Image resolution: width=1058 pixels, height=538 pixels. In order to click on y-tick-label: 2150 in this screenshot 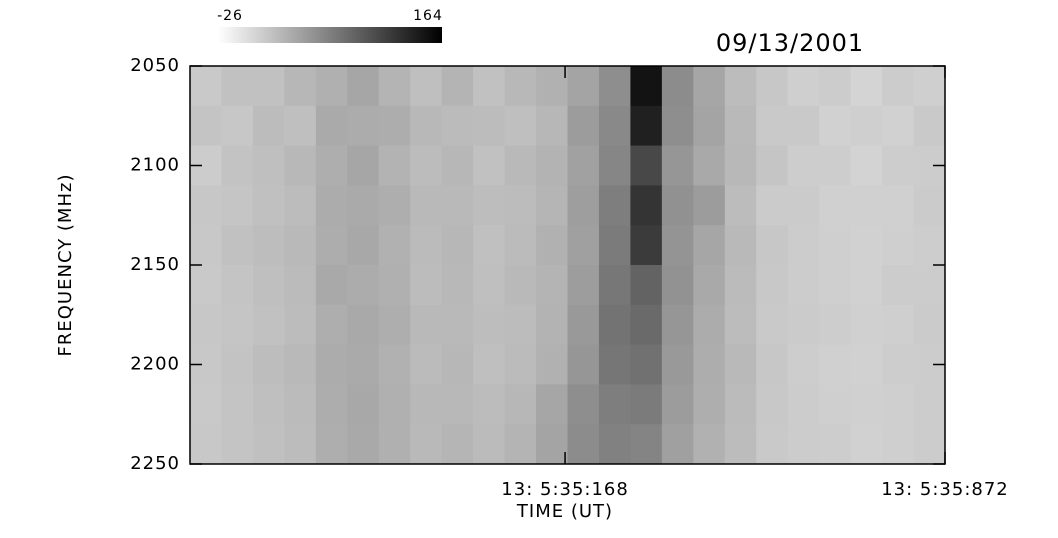, I will do `click(155, 264)`.